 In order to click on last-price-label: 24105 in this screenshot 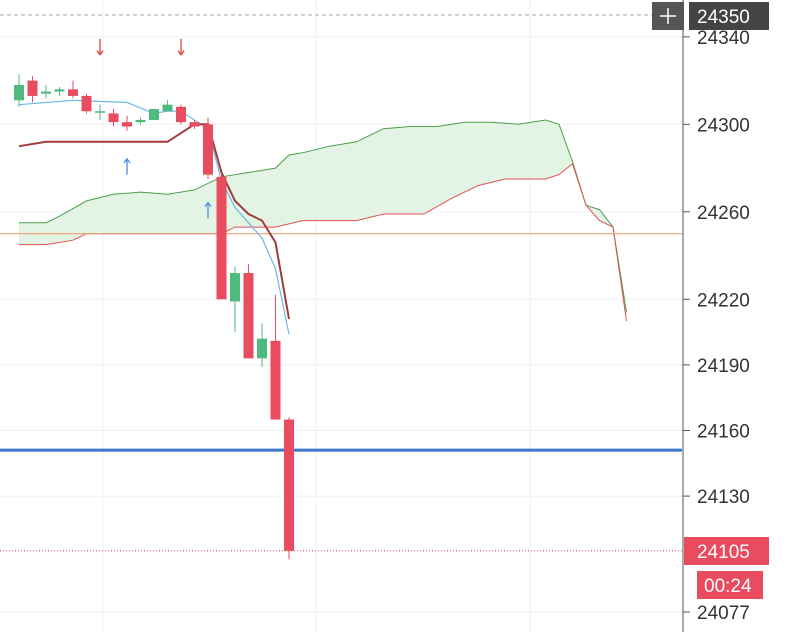, I will do `click(723, 552)`.